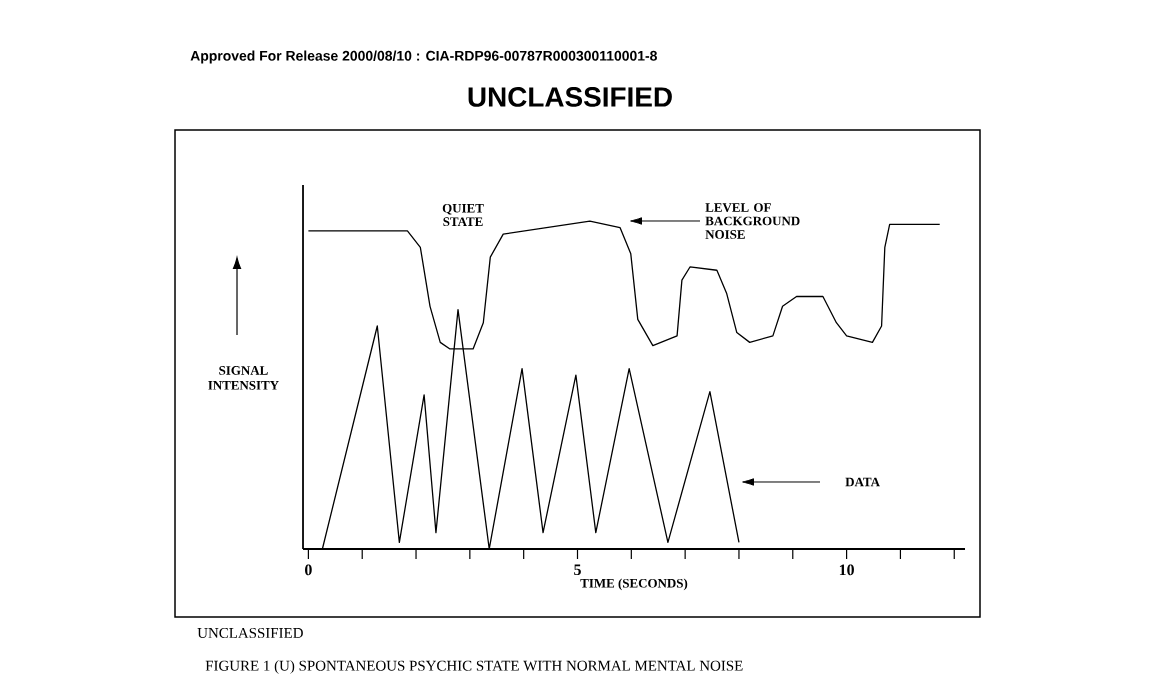  Describe the element at coordinates (577, 570) in the screenshot. I see `x-tick-label: 5` at that location.